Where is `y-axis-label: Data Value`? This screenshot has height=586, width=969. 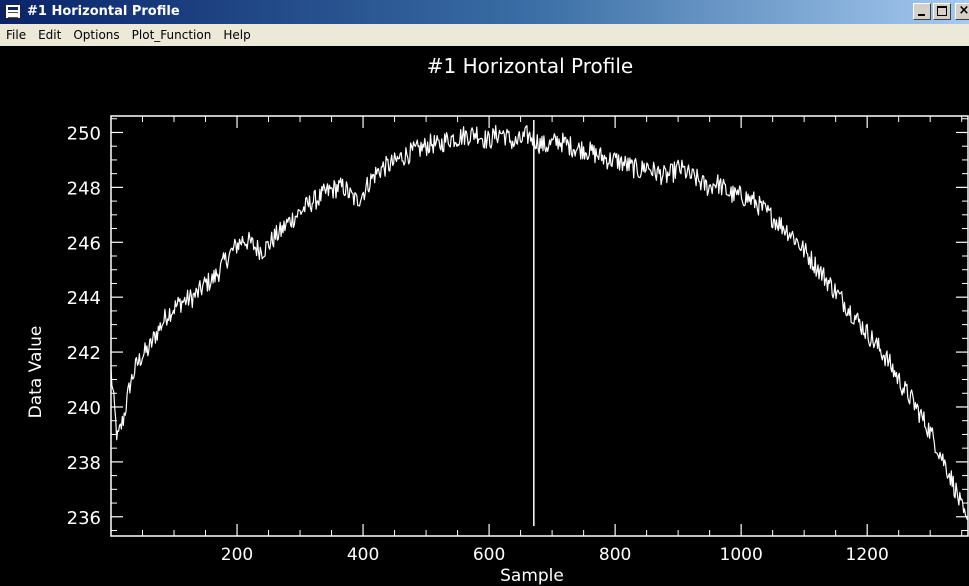
y-axis-label: Data Value is located at coordinates (36, 372).